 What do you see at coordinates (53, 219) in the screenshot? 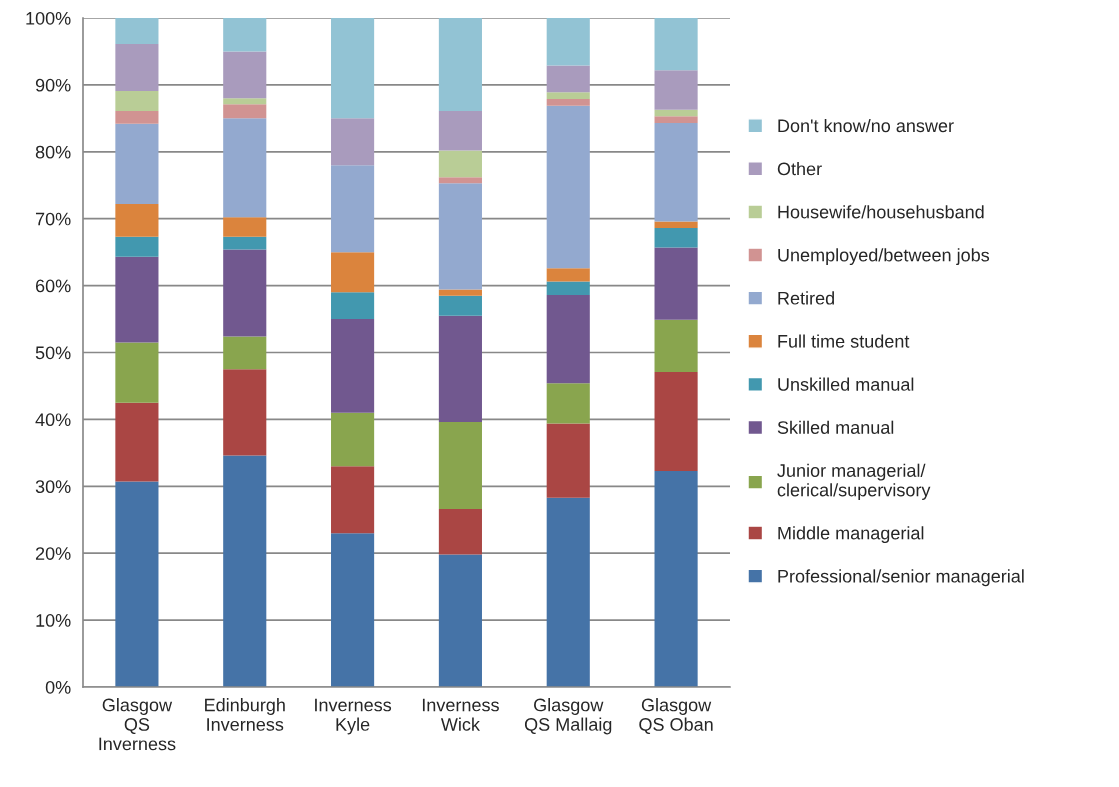
I see `y-tick-label: 70%` at bounding box center [53, 219].